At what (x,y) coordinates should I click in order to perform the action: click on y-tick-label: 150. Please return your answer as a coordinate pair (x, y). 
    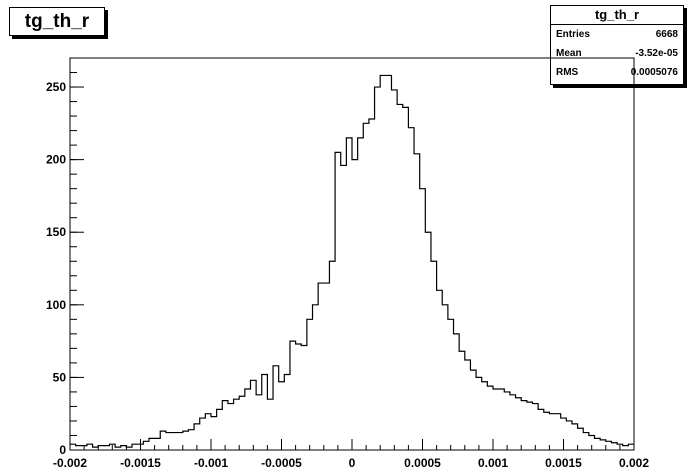
    Looking at the image, I should click on (56, 232).